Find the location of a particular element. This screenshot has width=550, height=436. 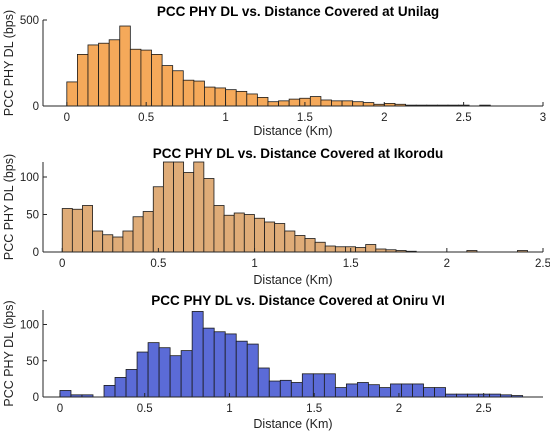

y-tick-label: 0 is located at coordinates (36, 398).